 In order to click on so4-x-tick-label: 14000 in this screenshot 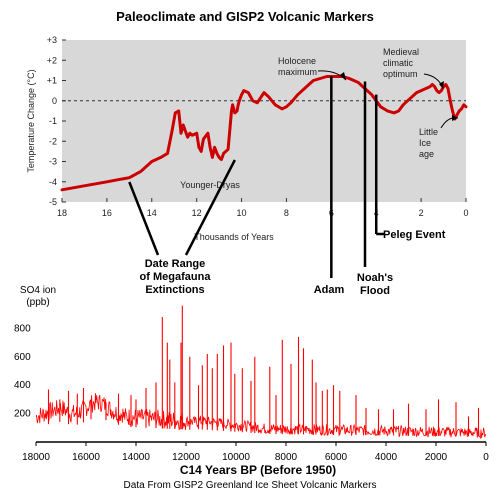, I will do `click(136, 457)`.